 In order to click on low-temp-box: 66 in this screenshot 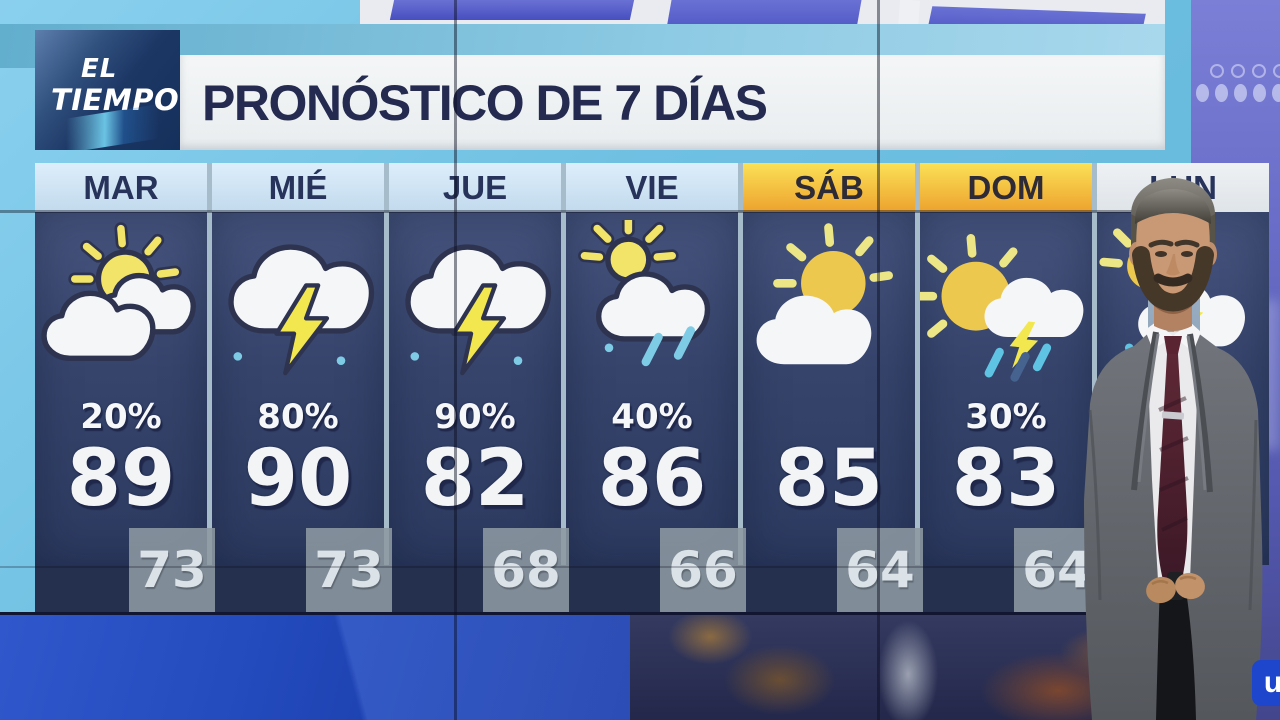, I will do `click(703, 570)`.